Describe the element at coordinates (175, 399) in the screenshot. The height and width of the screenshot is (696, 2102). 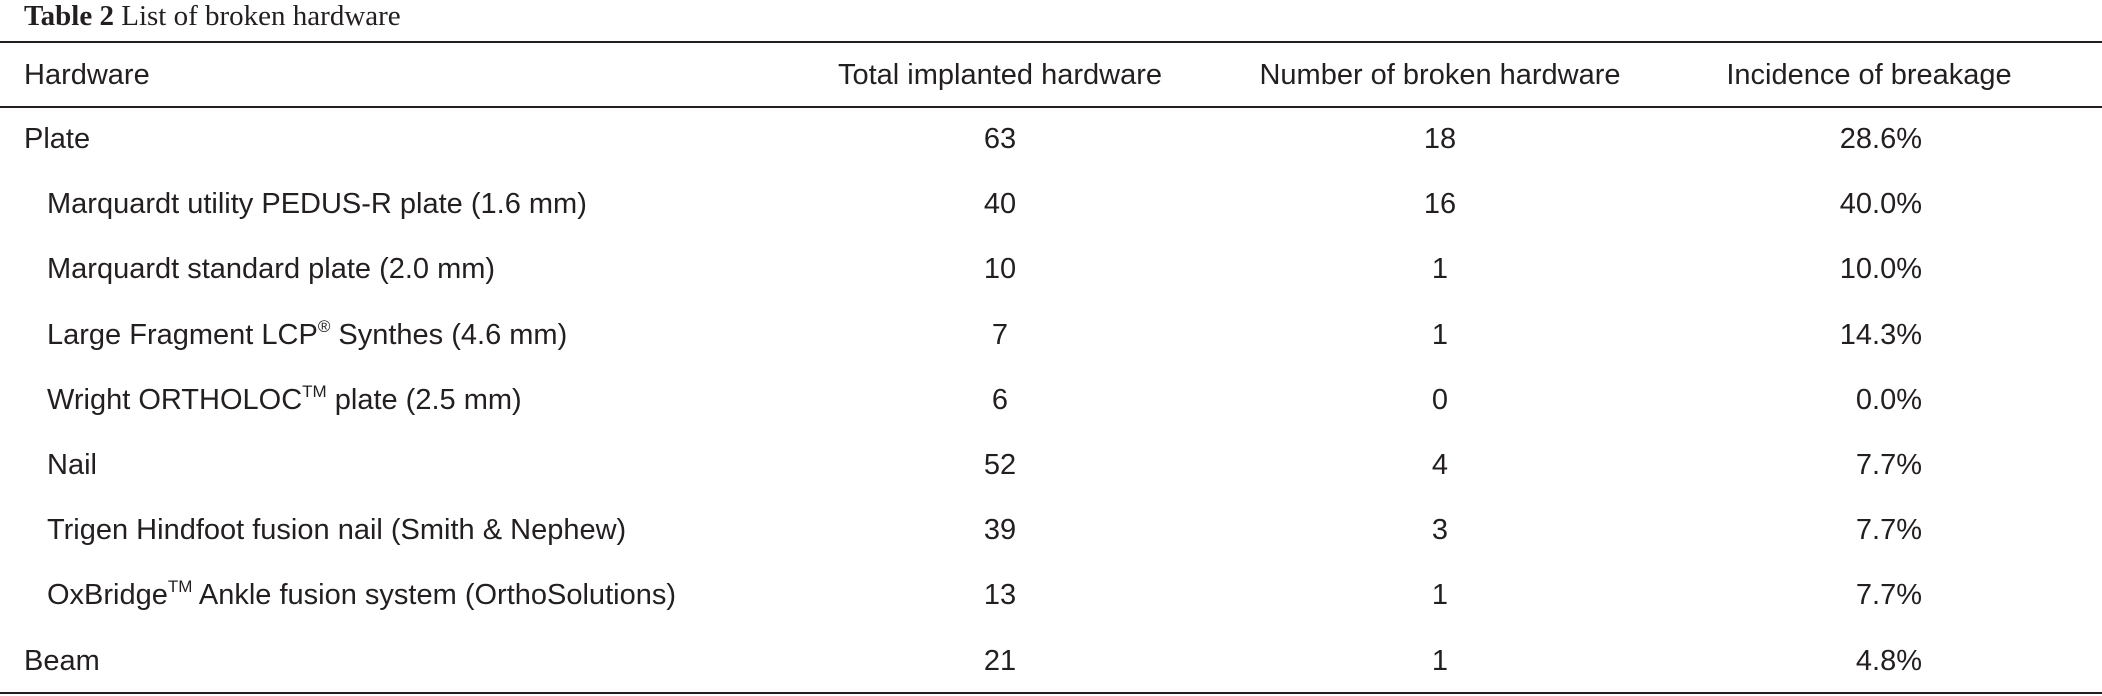
I see `label-text: Wright ORTHOLOC` at that location.